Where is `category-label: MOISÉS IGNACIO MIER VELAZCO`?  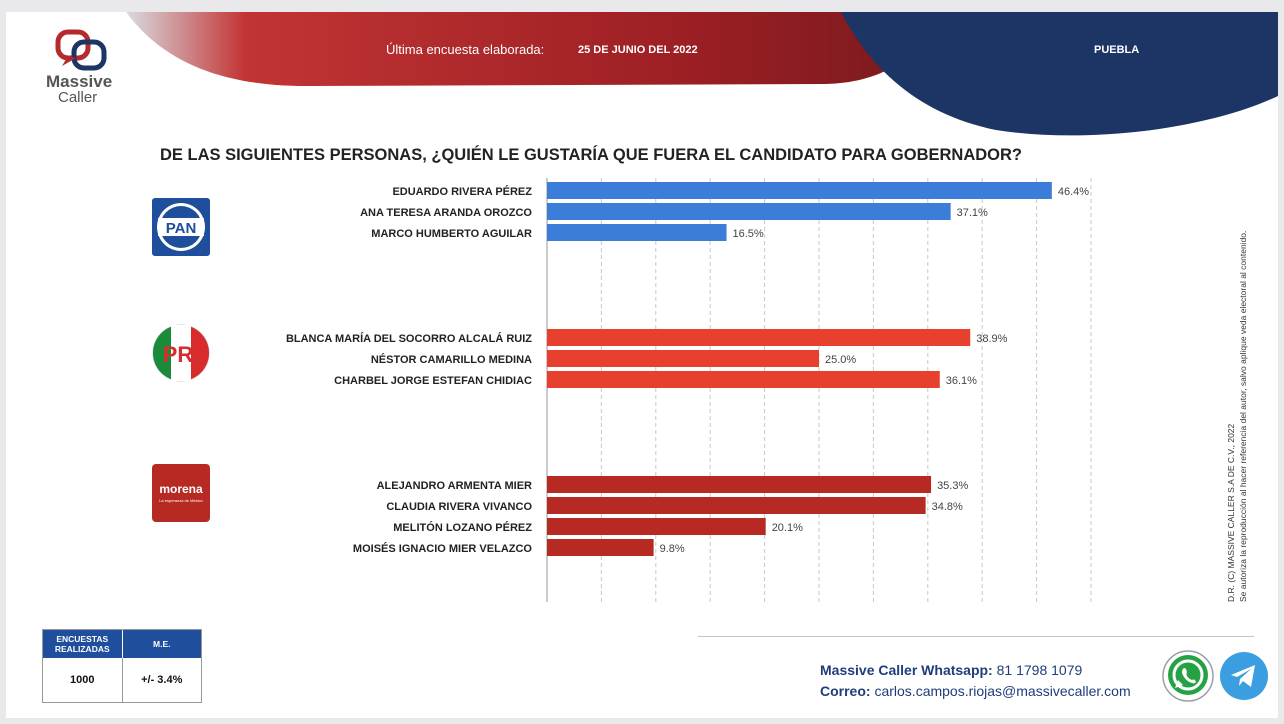
category-label: MOISÉS IGNACIO MIER VELAZCO is located at coordinates (443, 548).